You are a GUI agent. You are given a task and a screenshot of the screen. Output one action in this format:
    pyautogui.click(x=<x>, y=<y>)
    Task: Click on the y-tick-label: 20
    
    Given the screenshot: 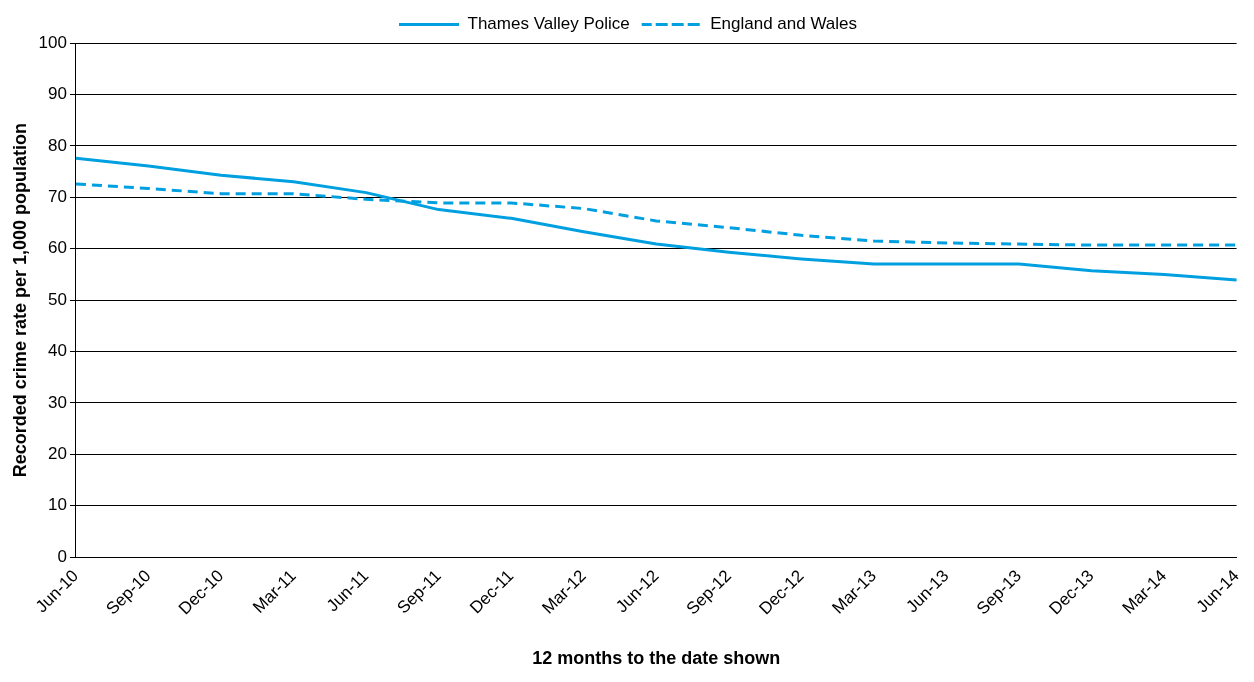 What is the action you would take?
    pyautogui.click(x=57, y=454)
    